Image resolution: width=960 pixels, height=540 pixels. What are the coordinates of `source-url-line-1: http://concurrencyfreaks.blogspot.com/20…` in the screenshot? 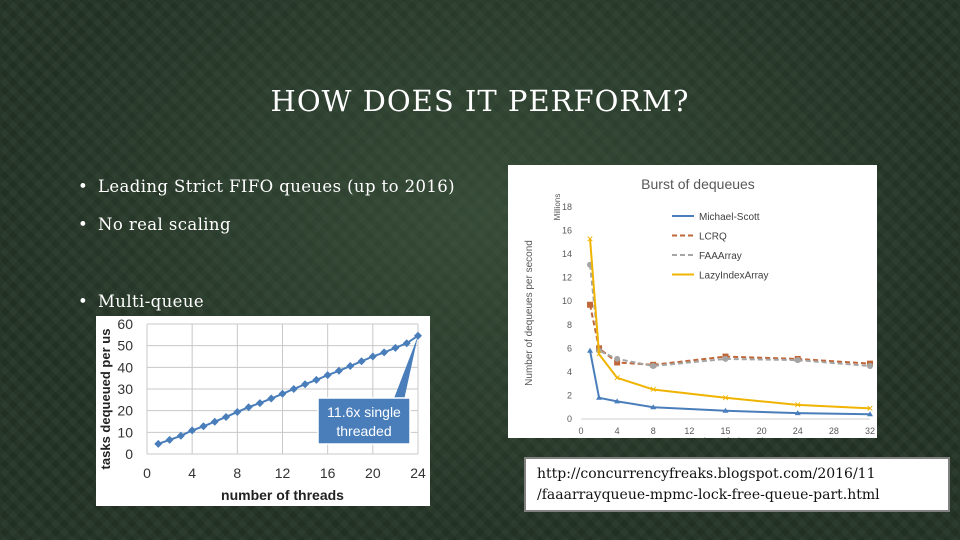 It's located at (706, 474).